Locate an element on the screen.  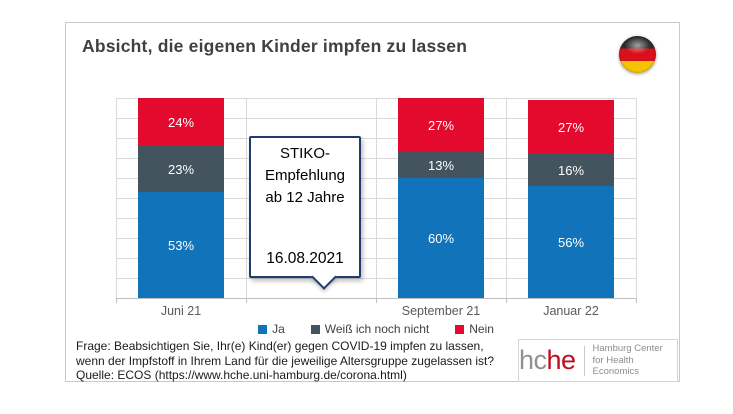
annotation-date: 16.08.2021 is located at coordinates (305, 258).